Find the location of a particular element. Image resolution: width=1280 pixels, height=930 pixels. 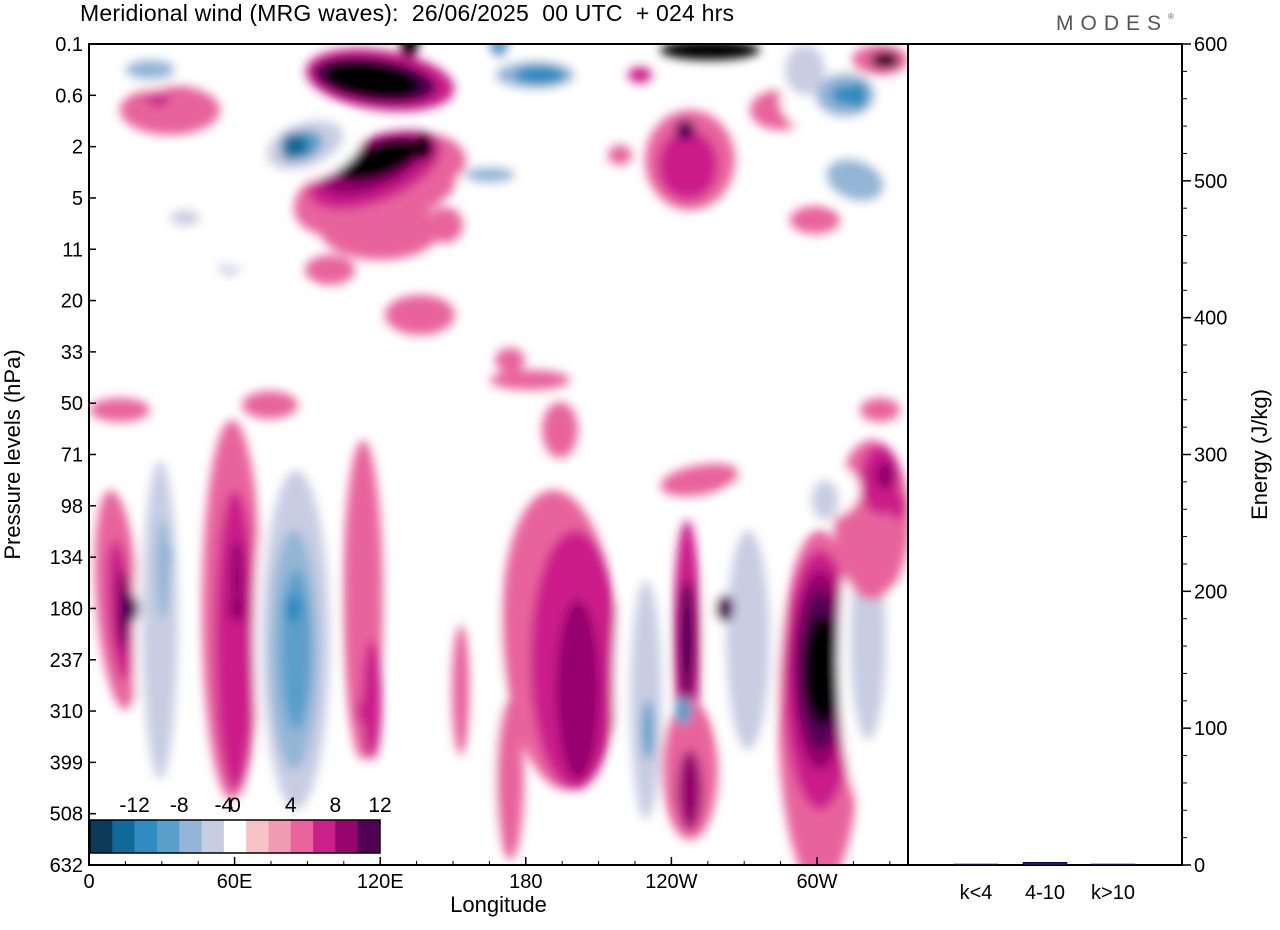

energy-tick-label: 100 is located at coordinates (1210, 729).